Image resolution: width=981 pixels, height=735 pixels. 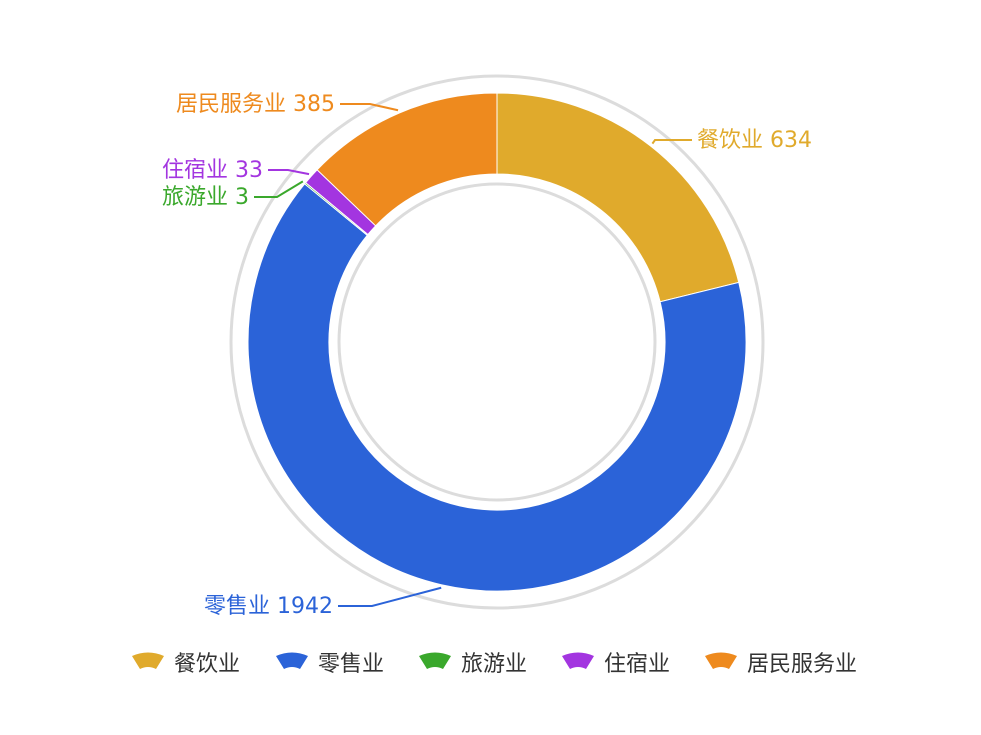 I want to click on legend-label-series-1: 零售业, so click(x=351, y=664).